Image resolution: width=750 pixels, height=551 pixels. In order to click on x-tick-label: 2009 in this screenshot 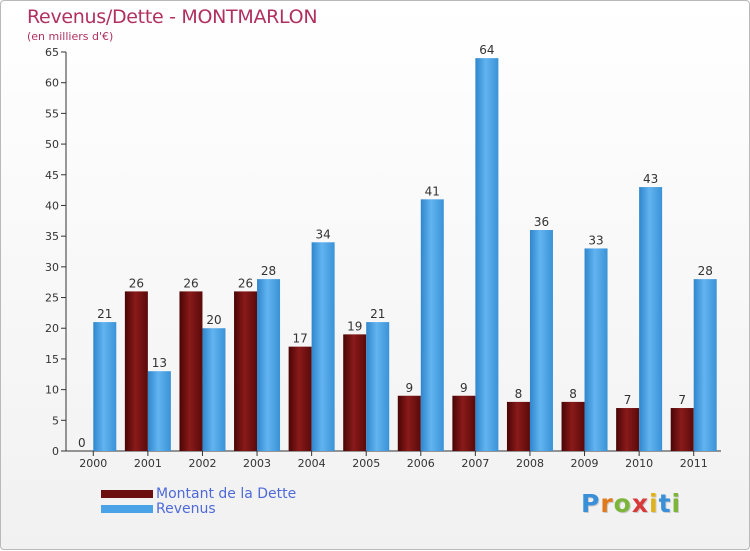, I will do `click(585, 463)`.